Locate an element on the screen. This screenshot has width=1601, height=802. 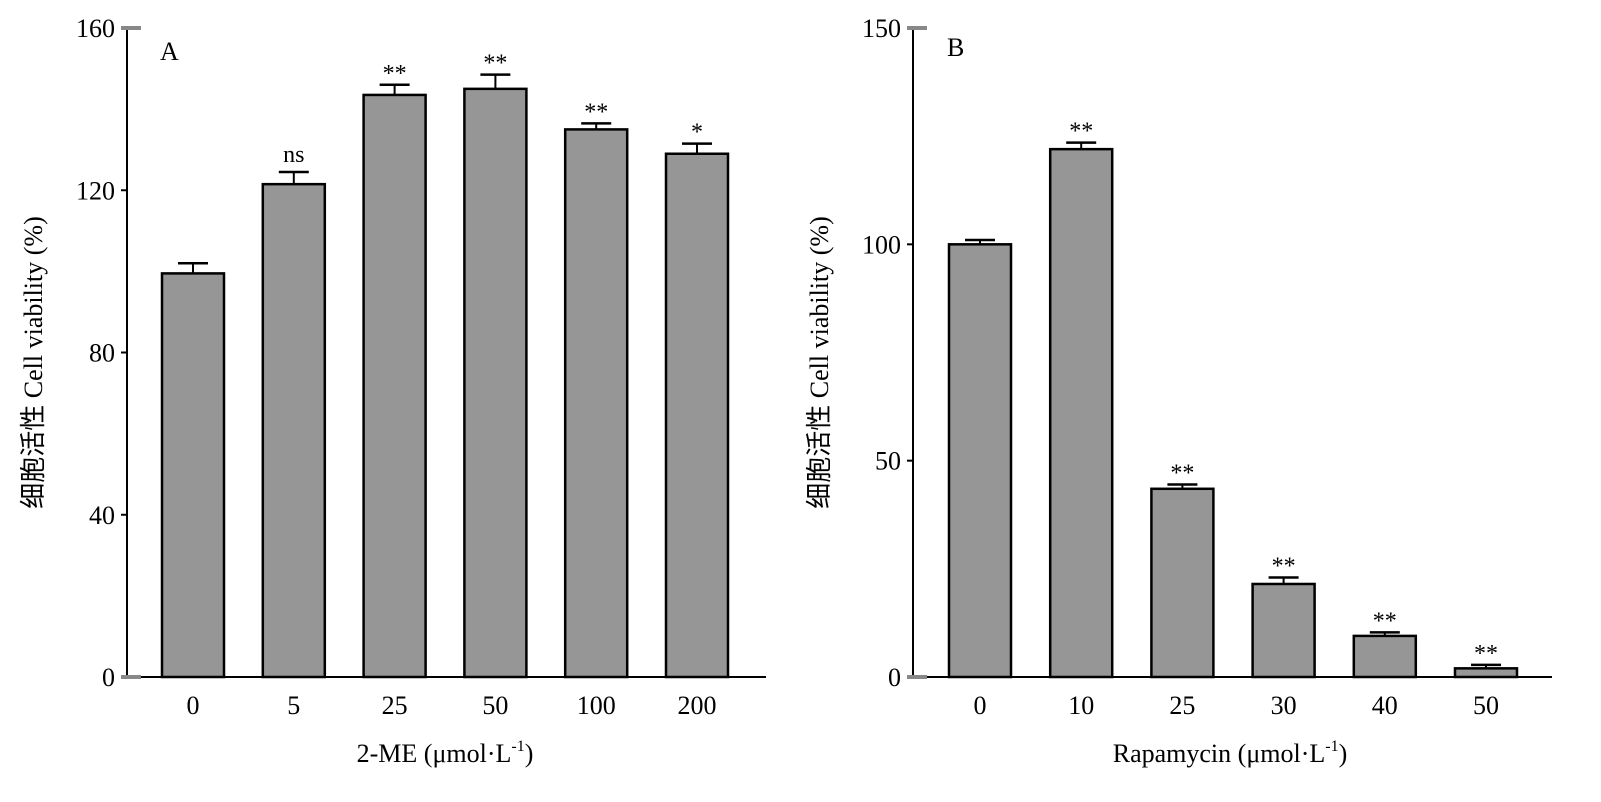
panel-letter: A is located at coordinates (169, 51).